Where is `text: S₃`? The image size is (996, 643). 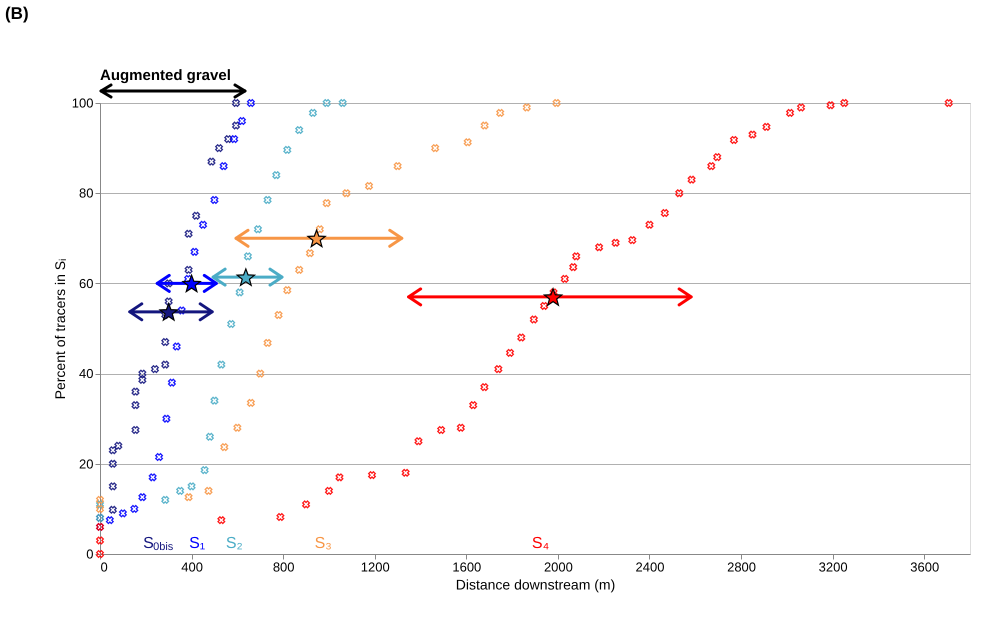
text: S₃ is located at coordinates (323, 543).